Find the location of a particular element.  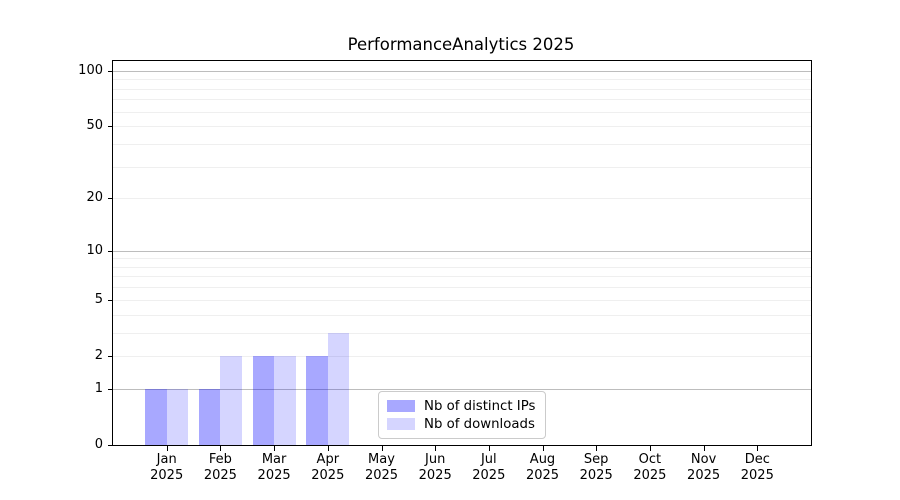

chart-title: PerformanceAnalytics 2025 is located at coordinates (461, 44).